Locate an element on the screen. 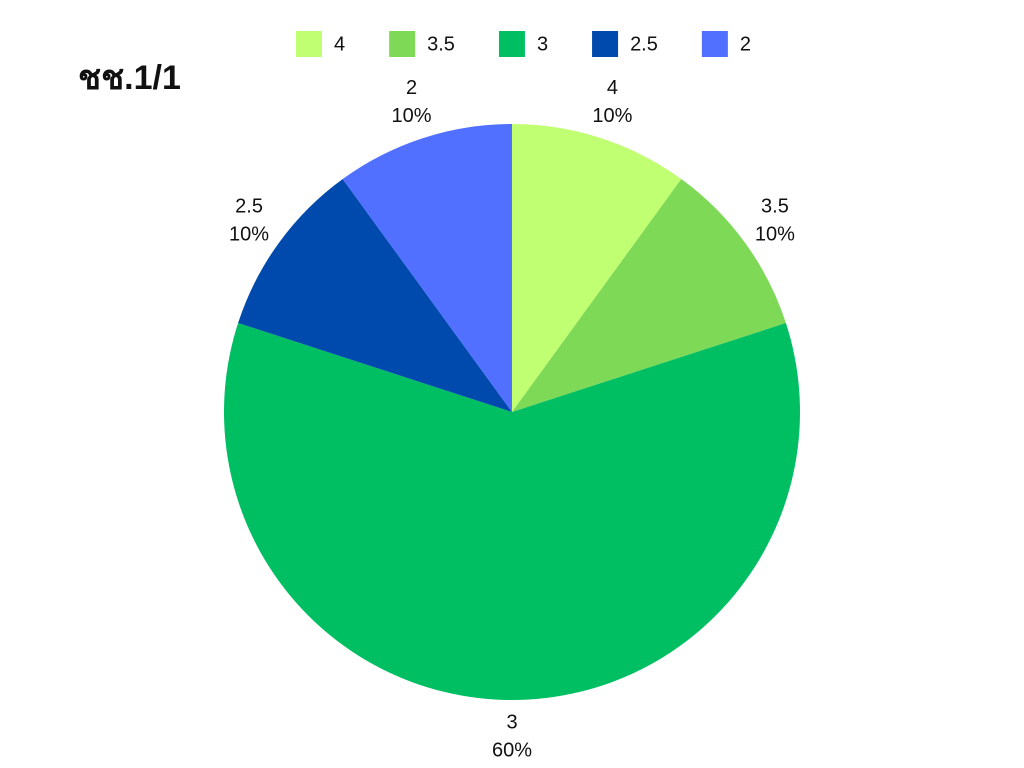 The height and width of the screenshot is (768, 1024). slice-category-label: 4 is located at coordinates (612, 88).